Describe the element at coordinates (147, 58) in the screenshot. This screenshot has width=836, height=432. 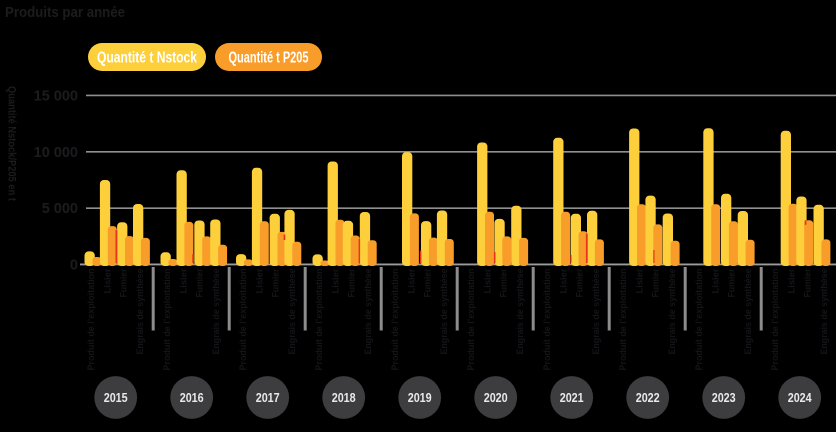
I see `svg-text: Quantité t Nstock` at that location.